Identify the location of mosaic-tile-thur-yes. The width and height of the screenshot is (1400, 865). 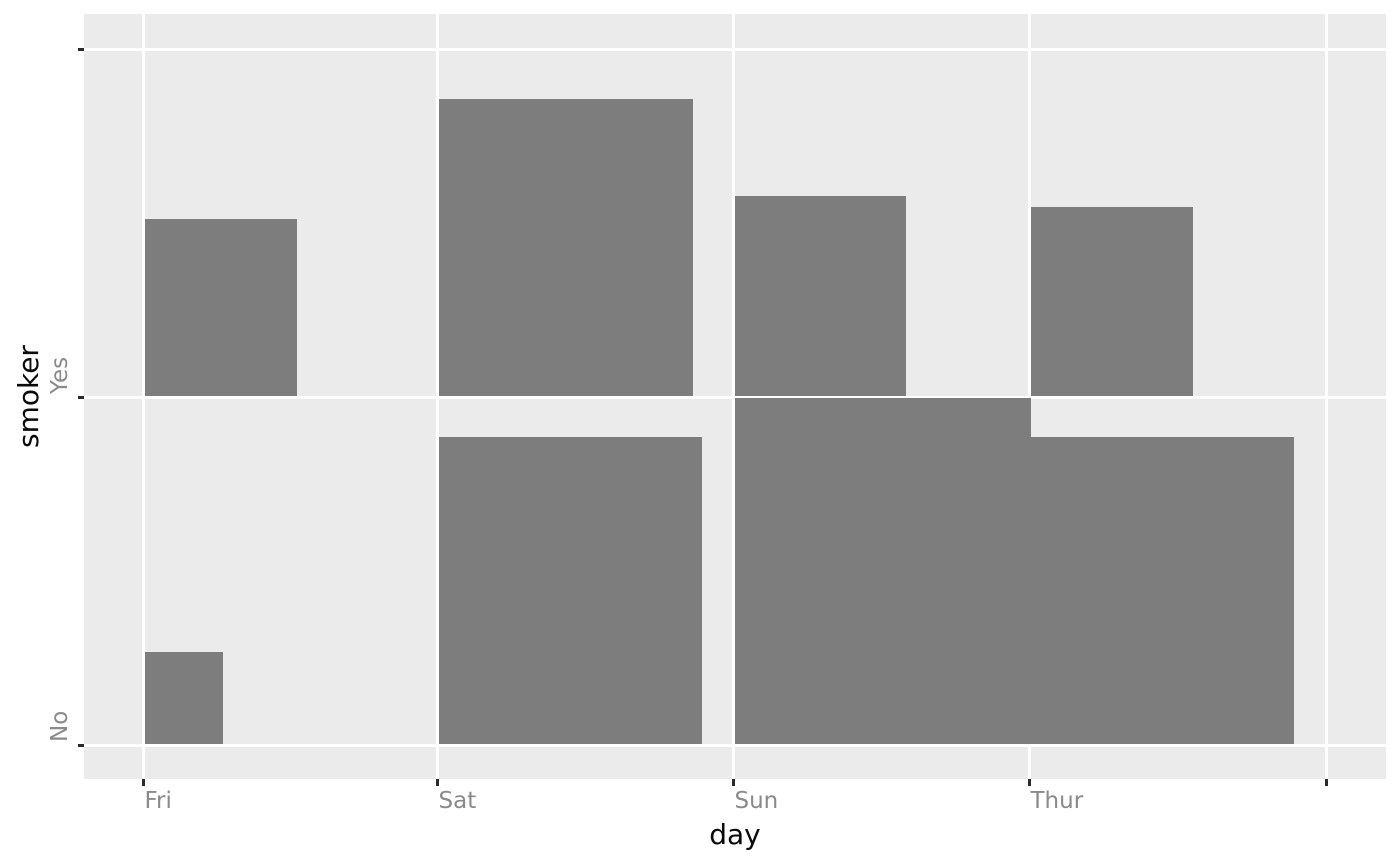
(1112, 301).